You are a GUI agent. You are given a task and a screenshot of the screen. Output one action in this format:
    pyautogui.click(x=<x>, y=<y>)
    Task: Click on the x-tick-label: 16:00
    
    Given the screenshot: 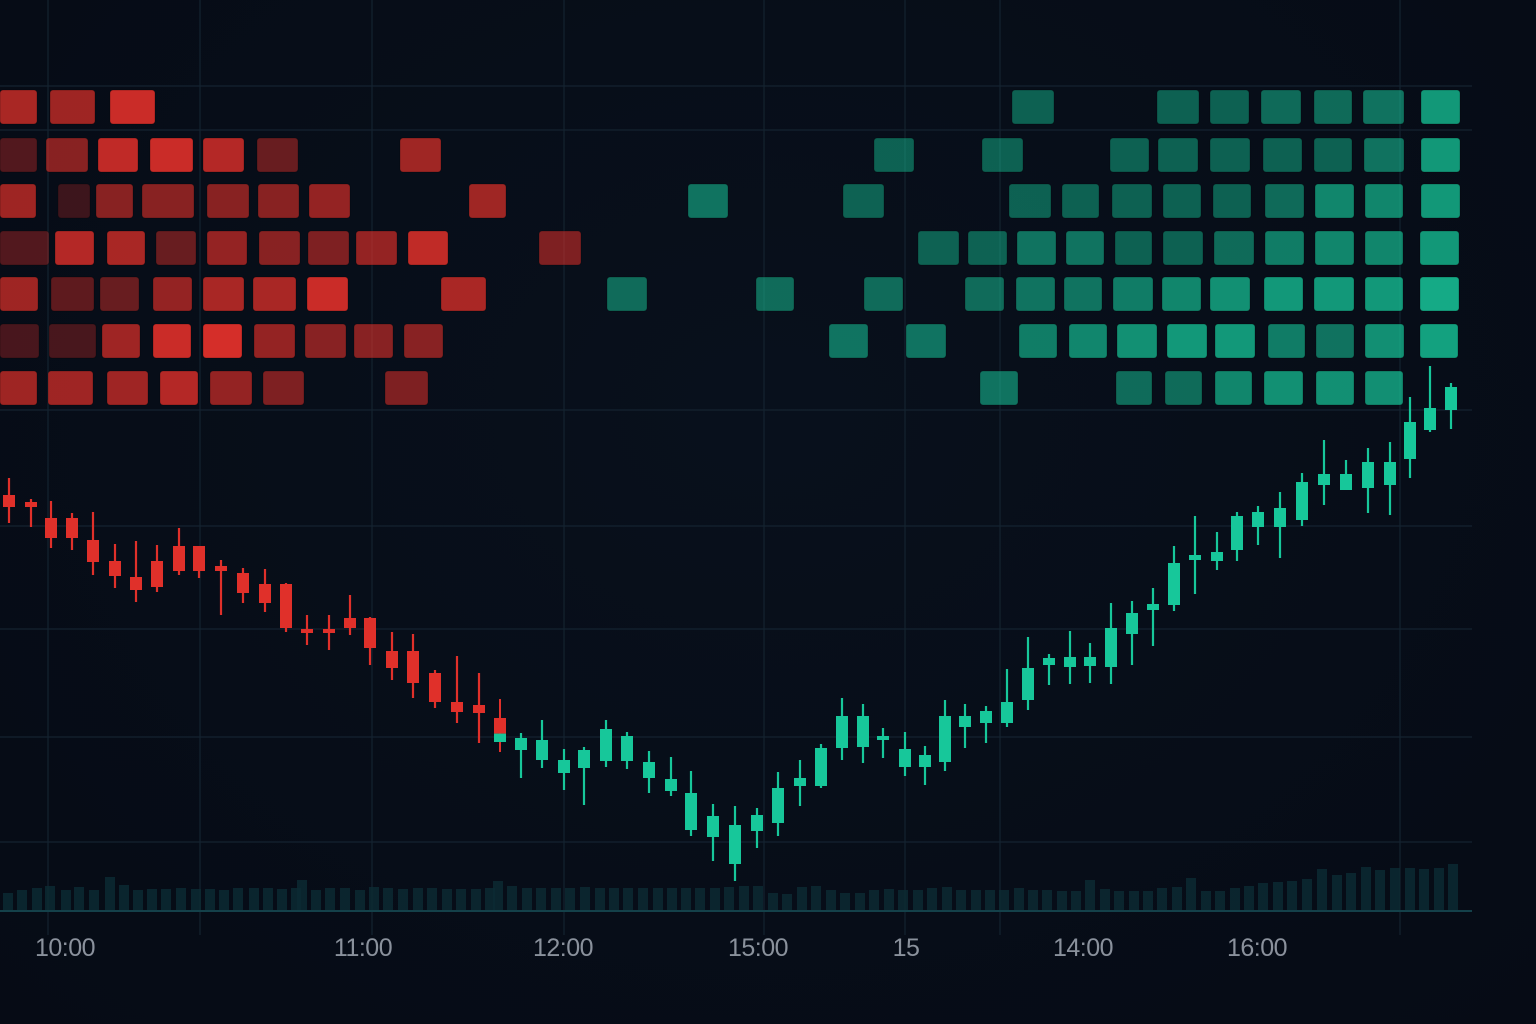 What is the action you would take?
    pyautogui.click(x=1257, y=948)
    